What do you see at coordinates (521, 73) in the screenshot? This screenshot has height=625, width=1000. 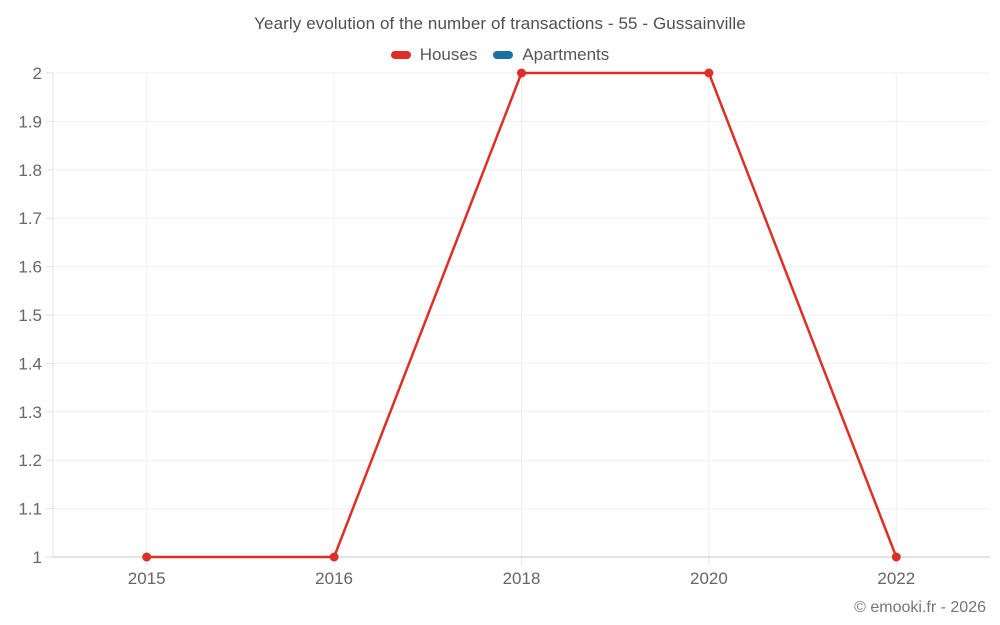 I see `data-point-houses-2018` at bounding box center [521, 73].